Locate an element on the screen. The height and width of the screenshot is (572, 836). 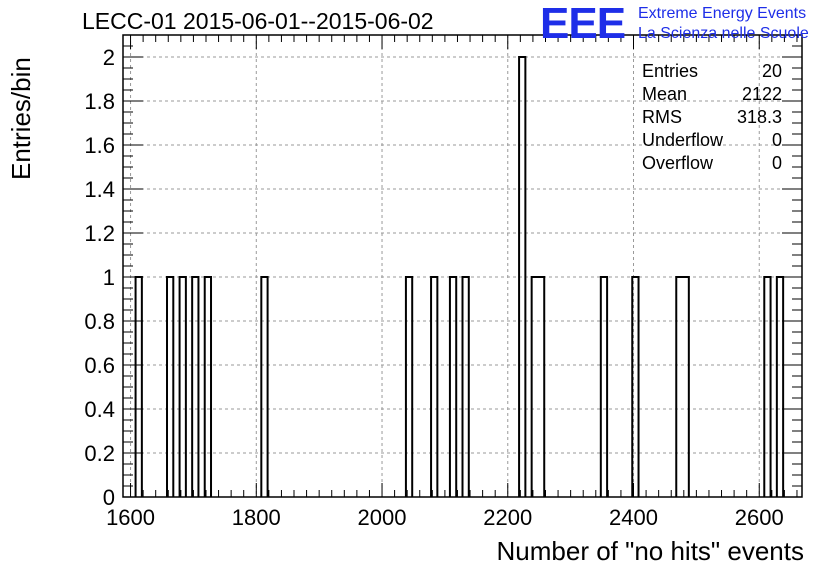
stats-label: RMS is located at coordinates (662, 117).